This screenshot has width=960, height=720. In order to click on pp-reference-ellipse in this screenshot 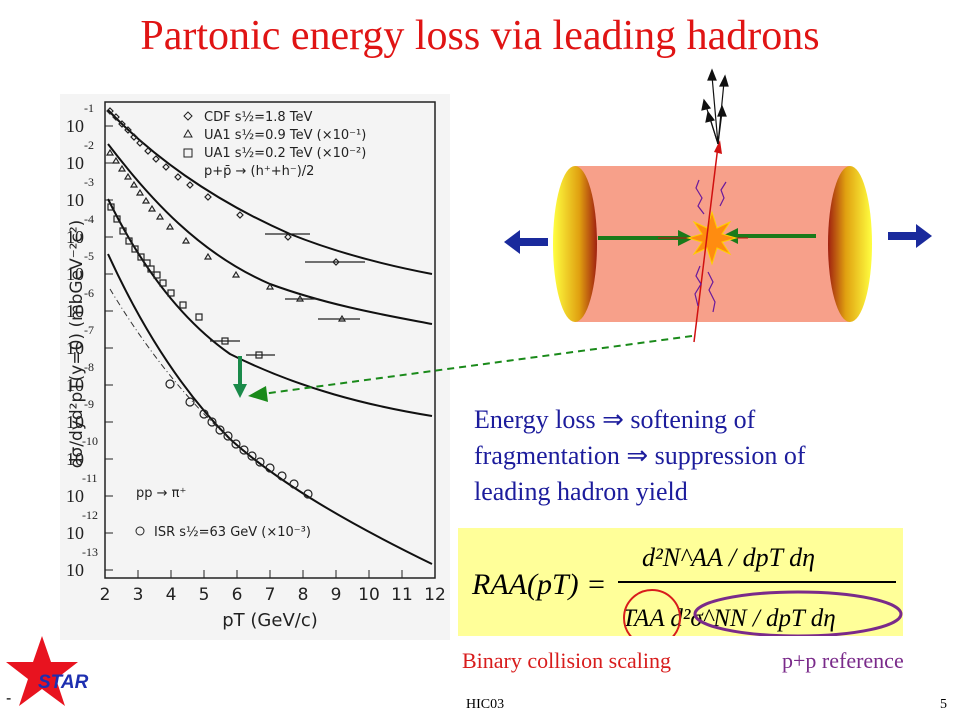, I will do `click(798, 613)`.